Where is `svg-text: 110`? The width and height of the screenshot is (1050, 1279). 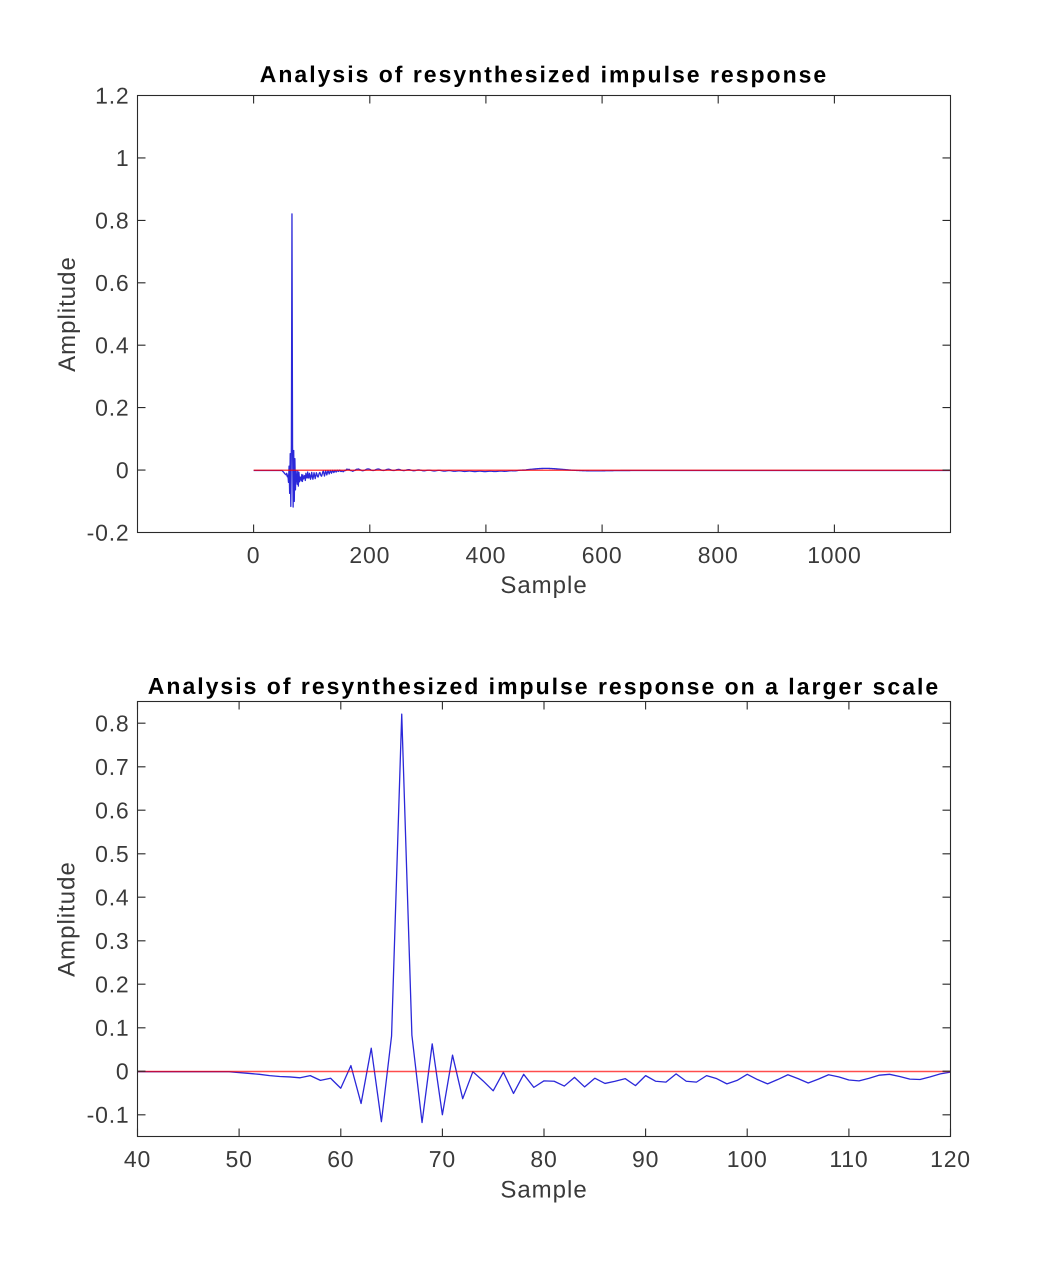 svg-text: 110 is located at coordinates (848, 1159).